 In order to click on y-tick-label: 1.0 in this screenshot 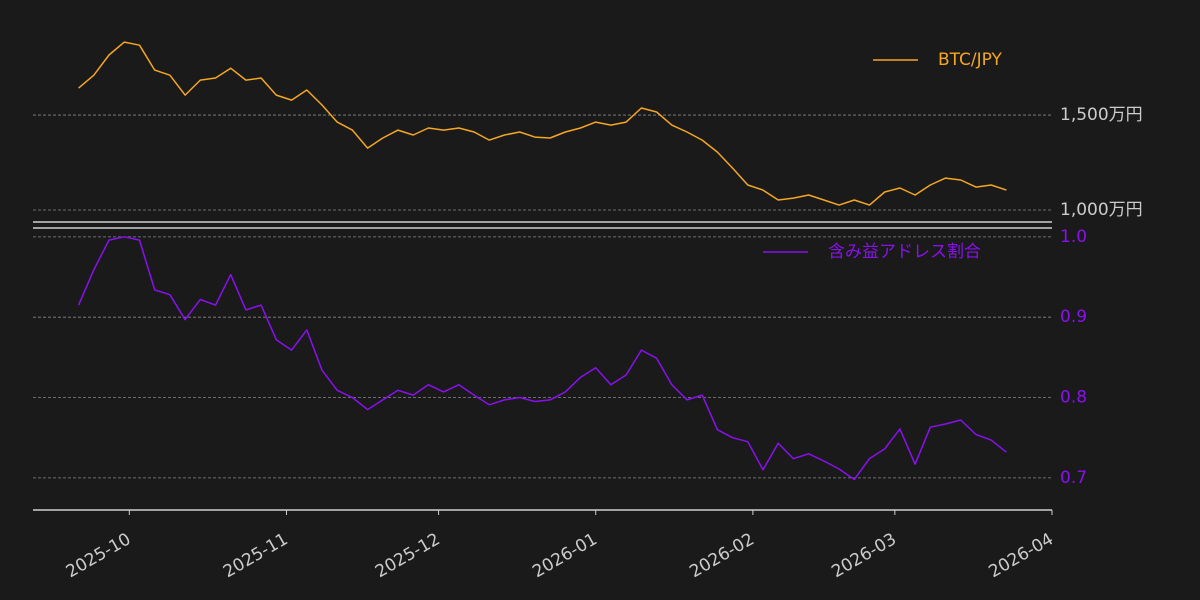, I will do `click(1073, 237)`.